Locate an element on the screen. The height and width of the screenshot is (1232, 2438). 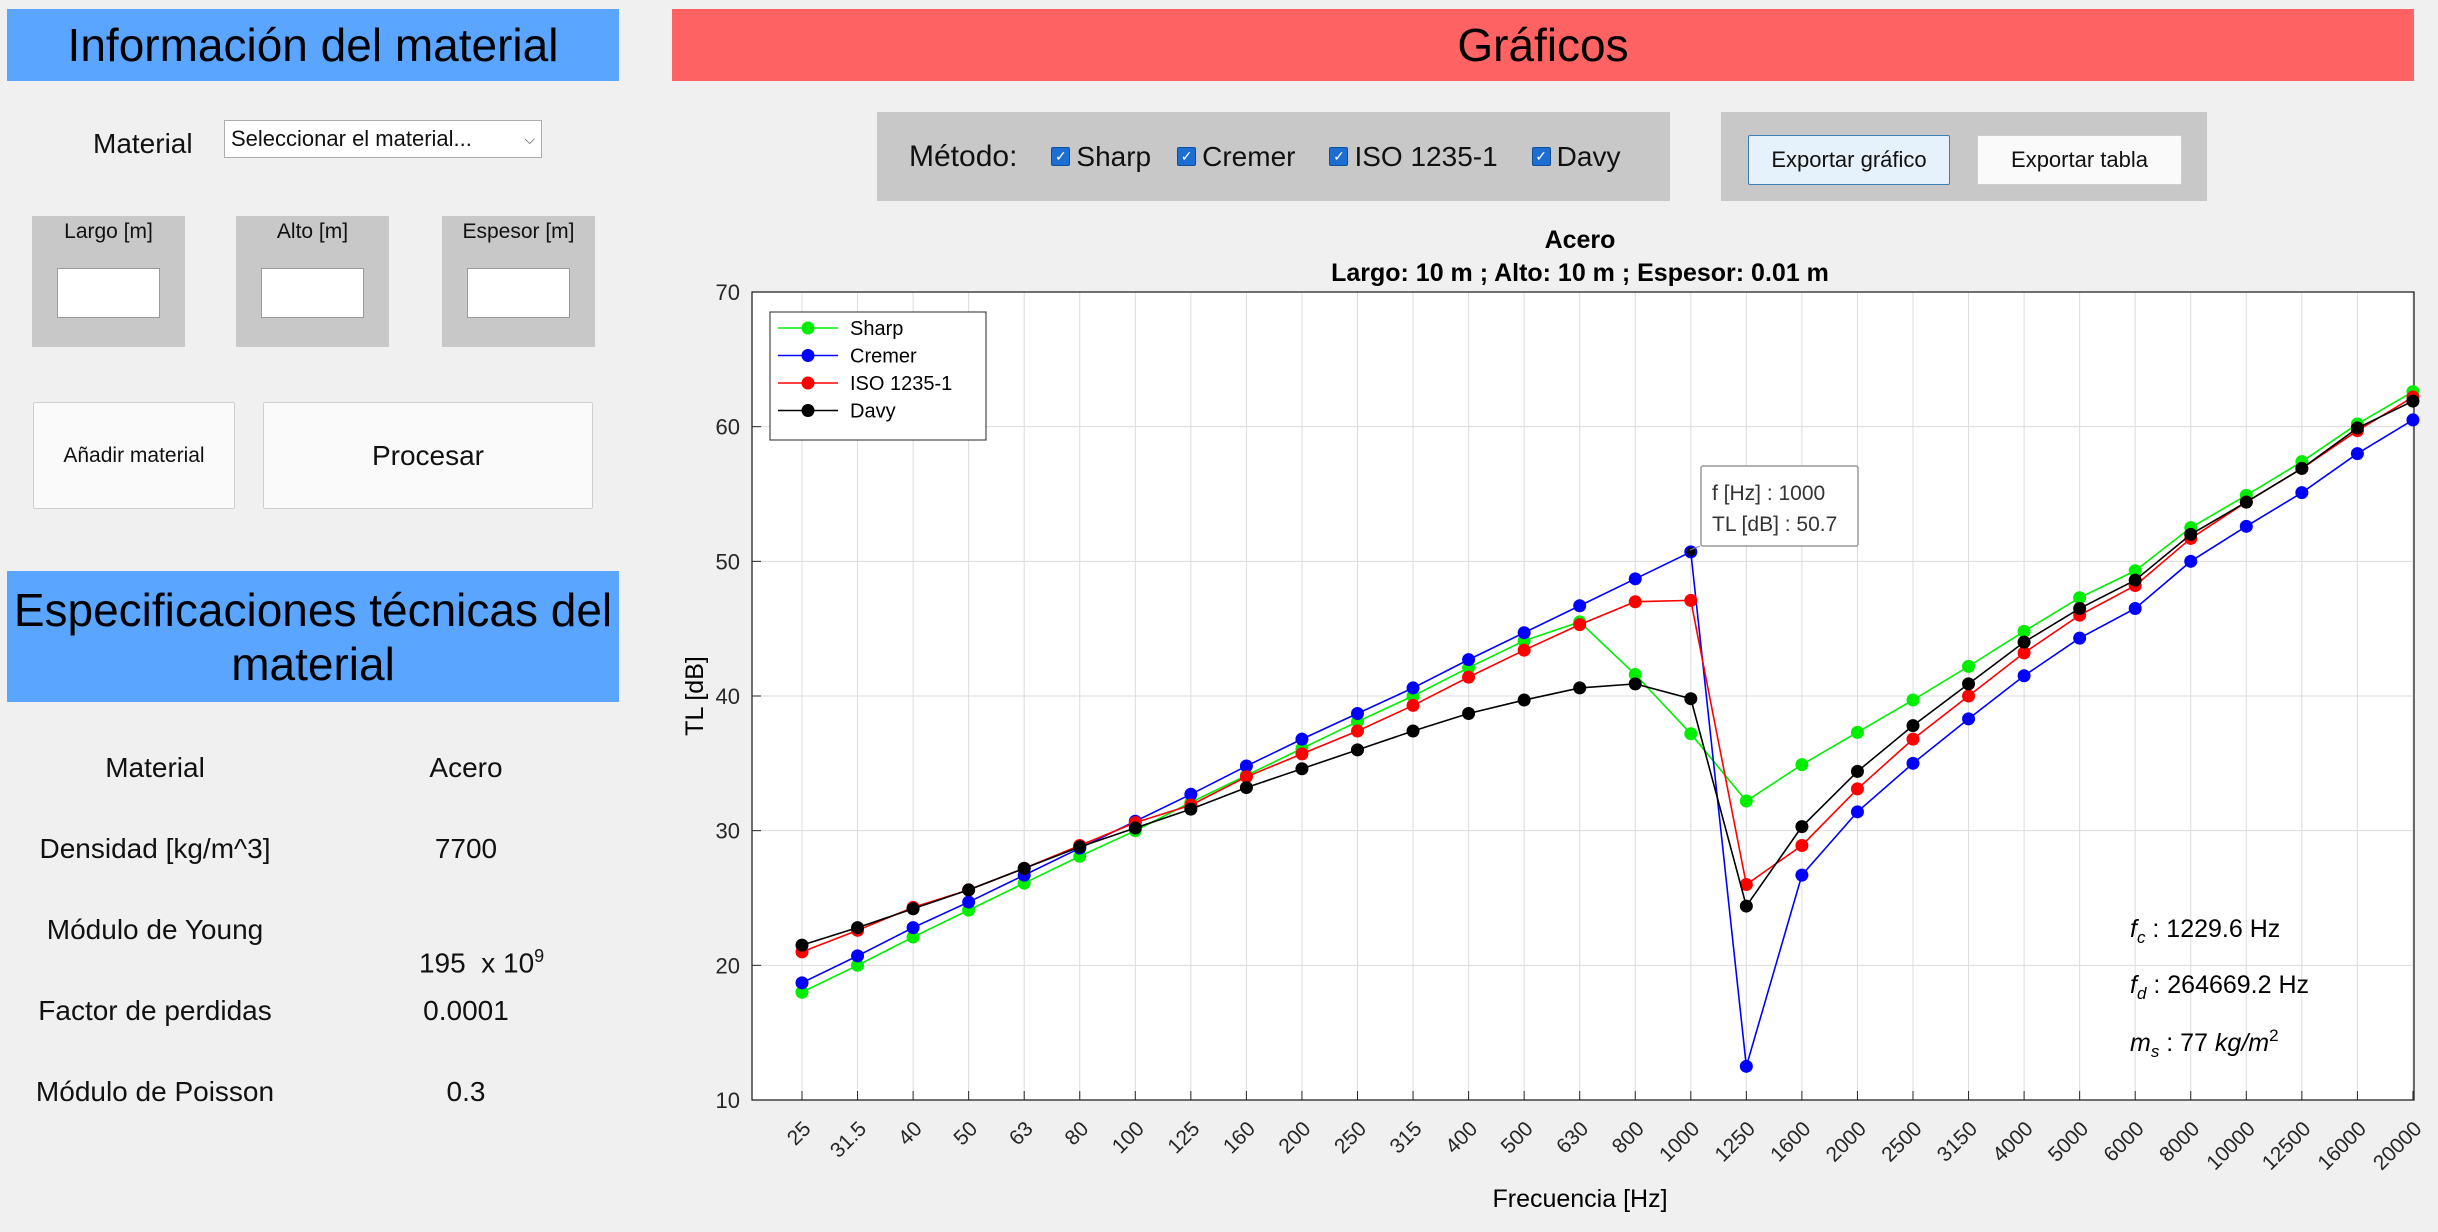
spec-value-loss: 0.0001 is located at coordinates (466, 1010).